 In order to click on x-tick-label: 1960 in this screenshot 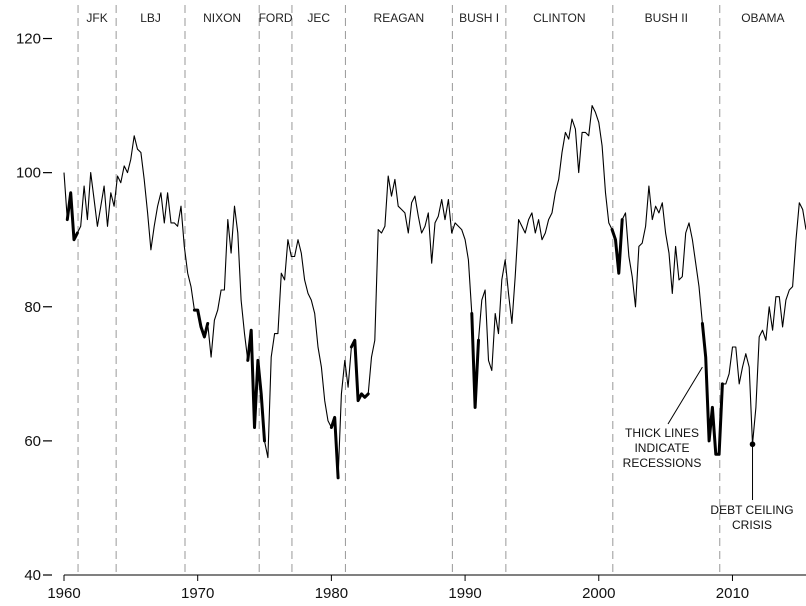, I will do `click(63, 593)`.